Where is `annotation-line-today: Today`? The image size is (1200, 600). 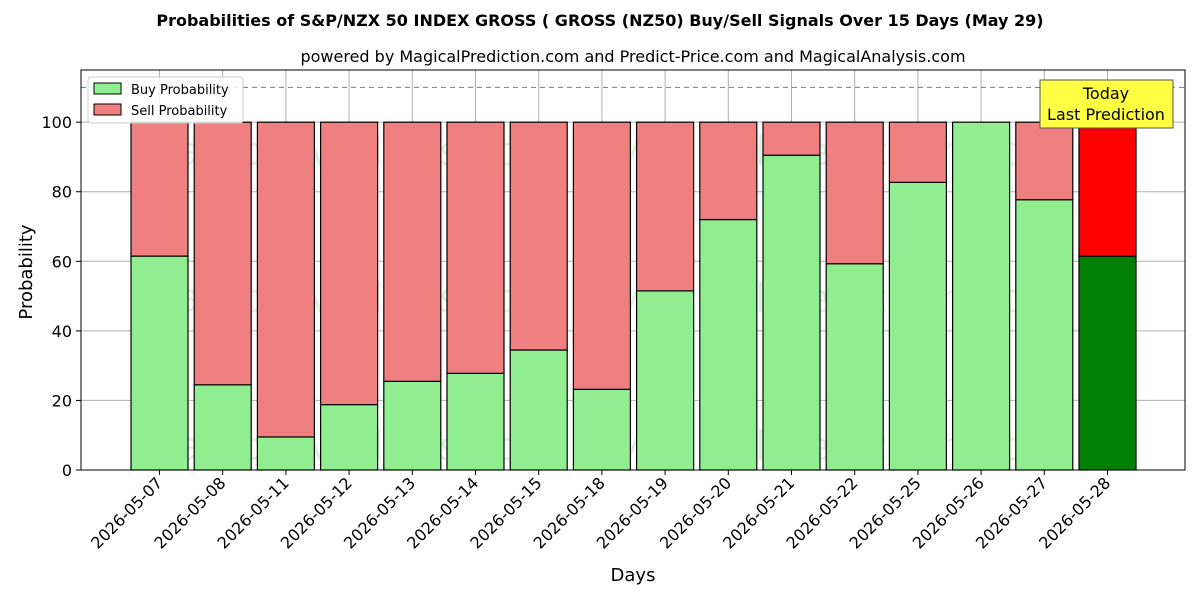
annotation-line-today: Today is located at coordinates (1105, 93).